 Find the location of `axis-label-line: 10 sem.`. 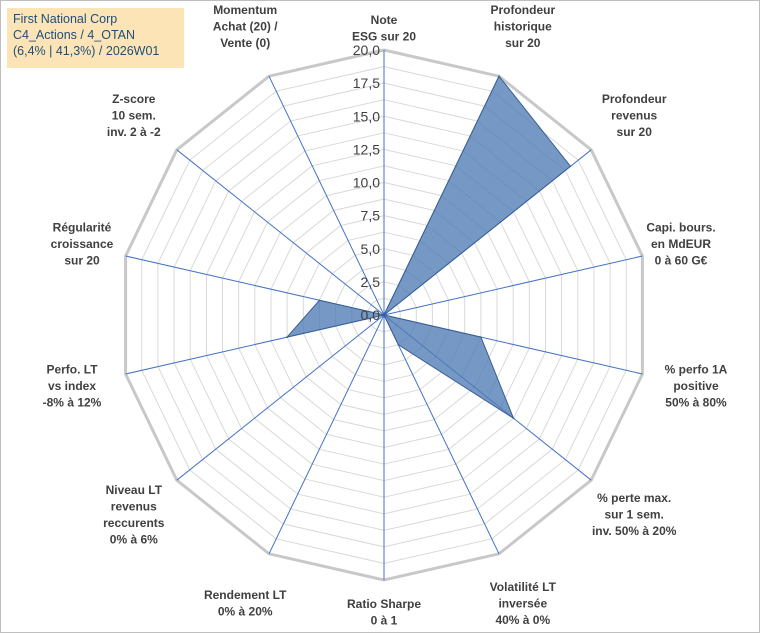

axis-label-line: 10 sem. is located at coordinates (134, 116).